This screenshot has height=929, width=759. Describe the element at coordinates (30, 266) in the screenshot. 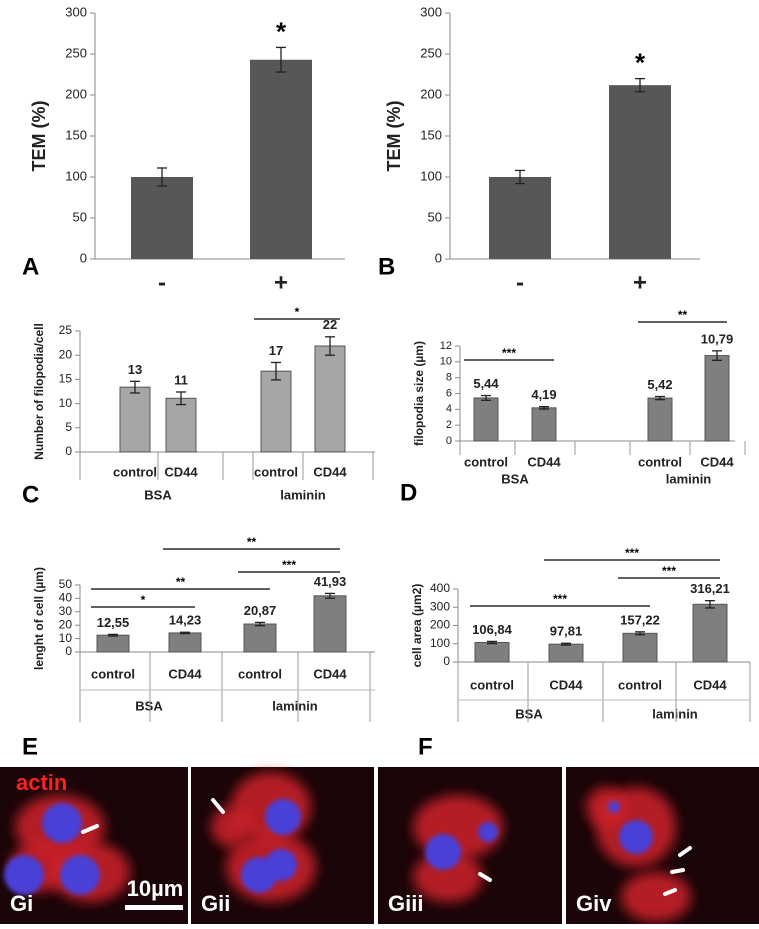

I see `panel-label: A` at that location.